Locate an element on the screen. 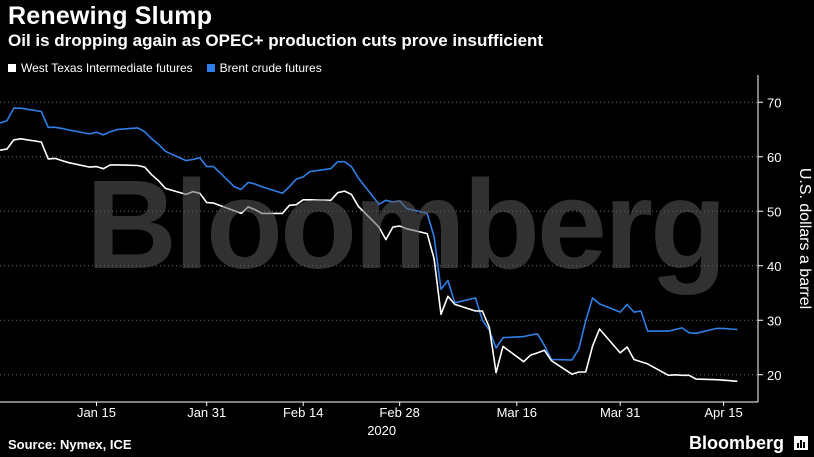  bar-chart-icon is located at coordinates (801, 443).